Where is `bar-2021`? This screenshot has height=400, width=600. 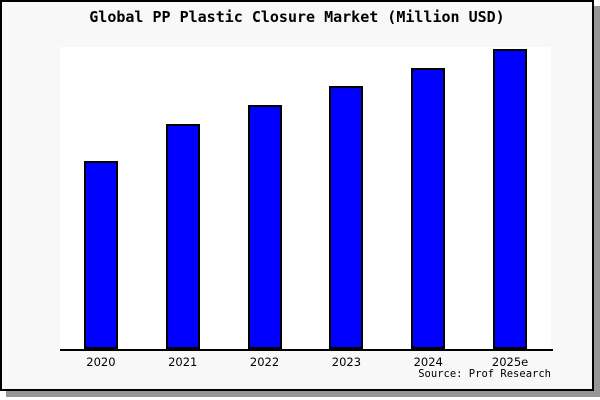 bar-2021 is located at coordinates (182, 236).